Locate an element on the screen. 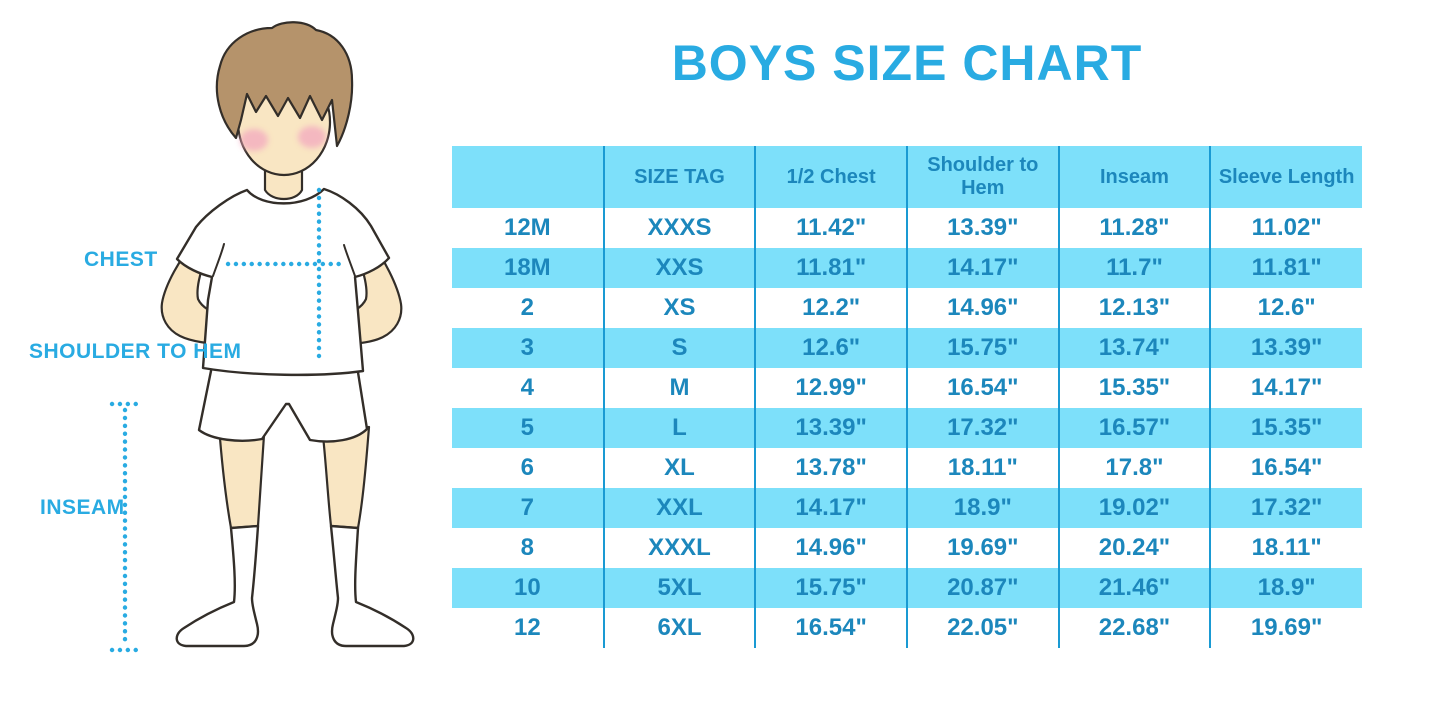 This screenshot has width=1445, height=723. measurement-cell: 11.7" is located at coordinates (1134, 268).